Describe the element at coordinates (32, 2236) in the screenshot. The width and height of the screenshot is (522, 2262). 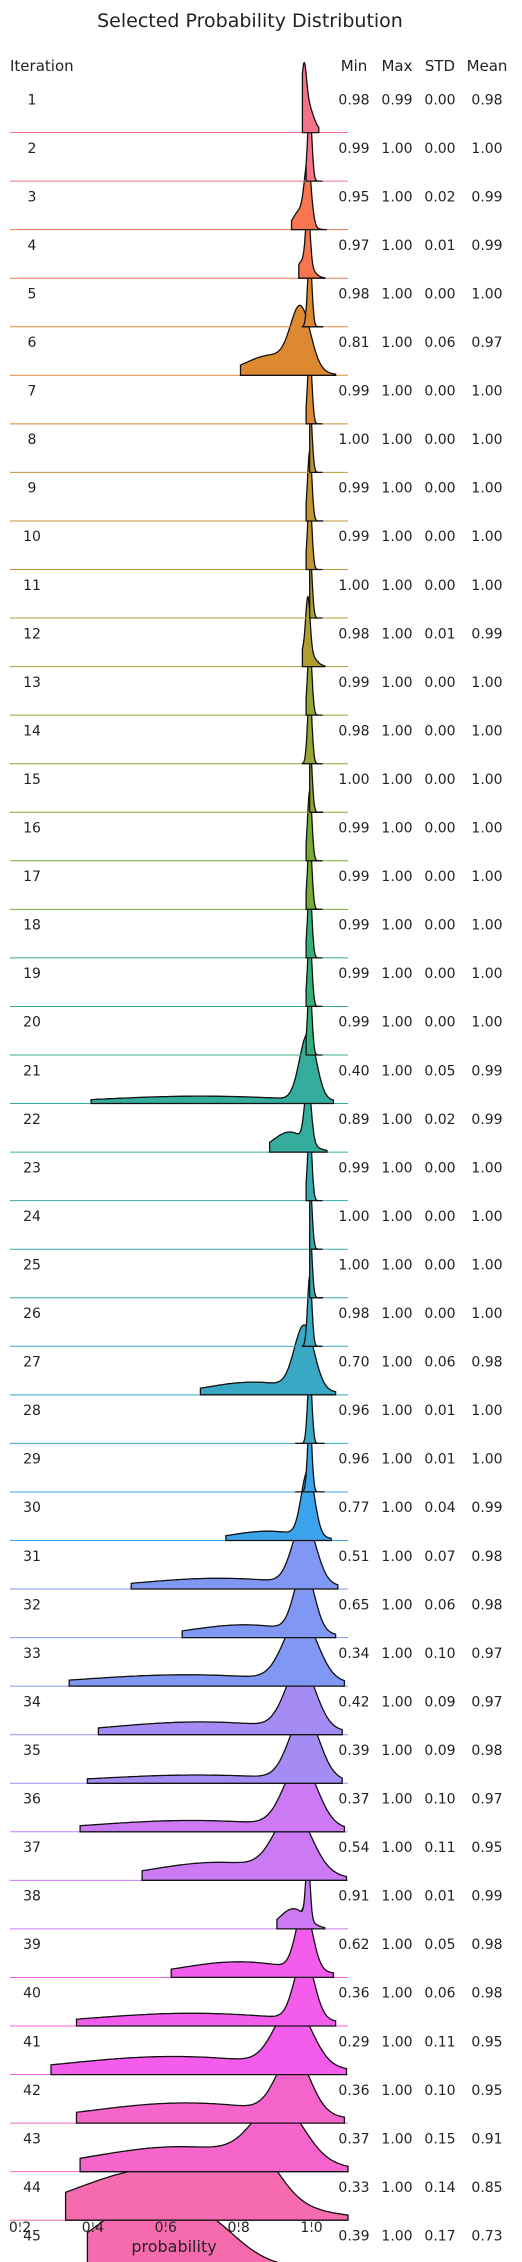
I see `iteration-label-45: 45` at that location.